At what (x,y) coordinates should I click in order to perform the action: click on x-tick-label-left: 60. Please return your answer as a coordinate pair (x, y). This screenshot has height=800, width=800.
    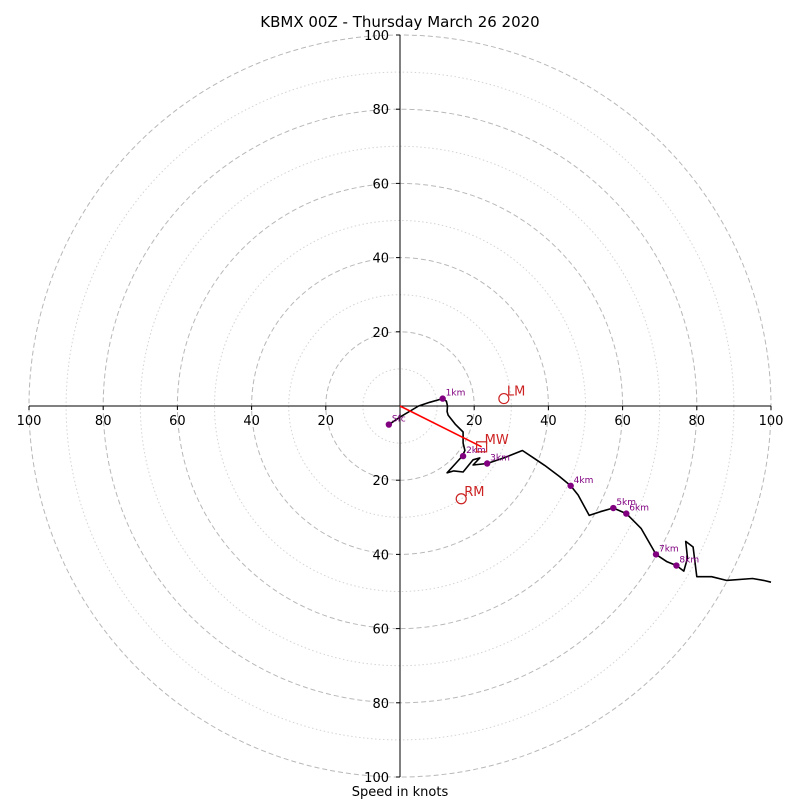
    Looking at the image, I should click on (177, 421).